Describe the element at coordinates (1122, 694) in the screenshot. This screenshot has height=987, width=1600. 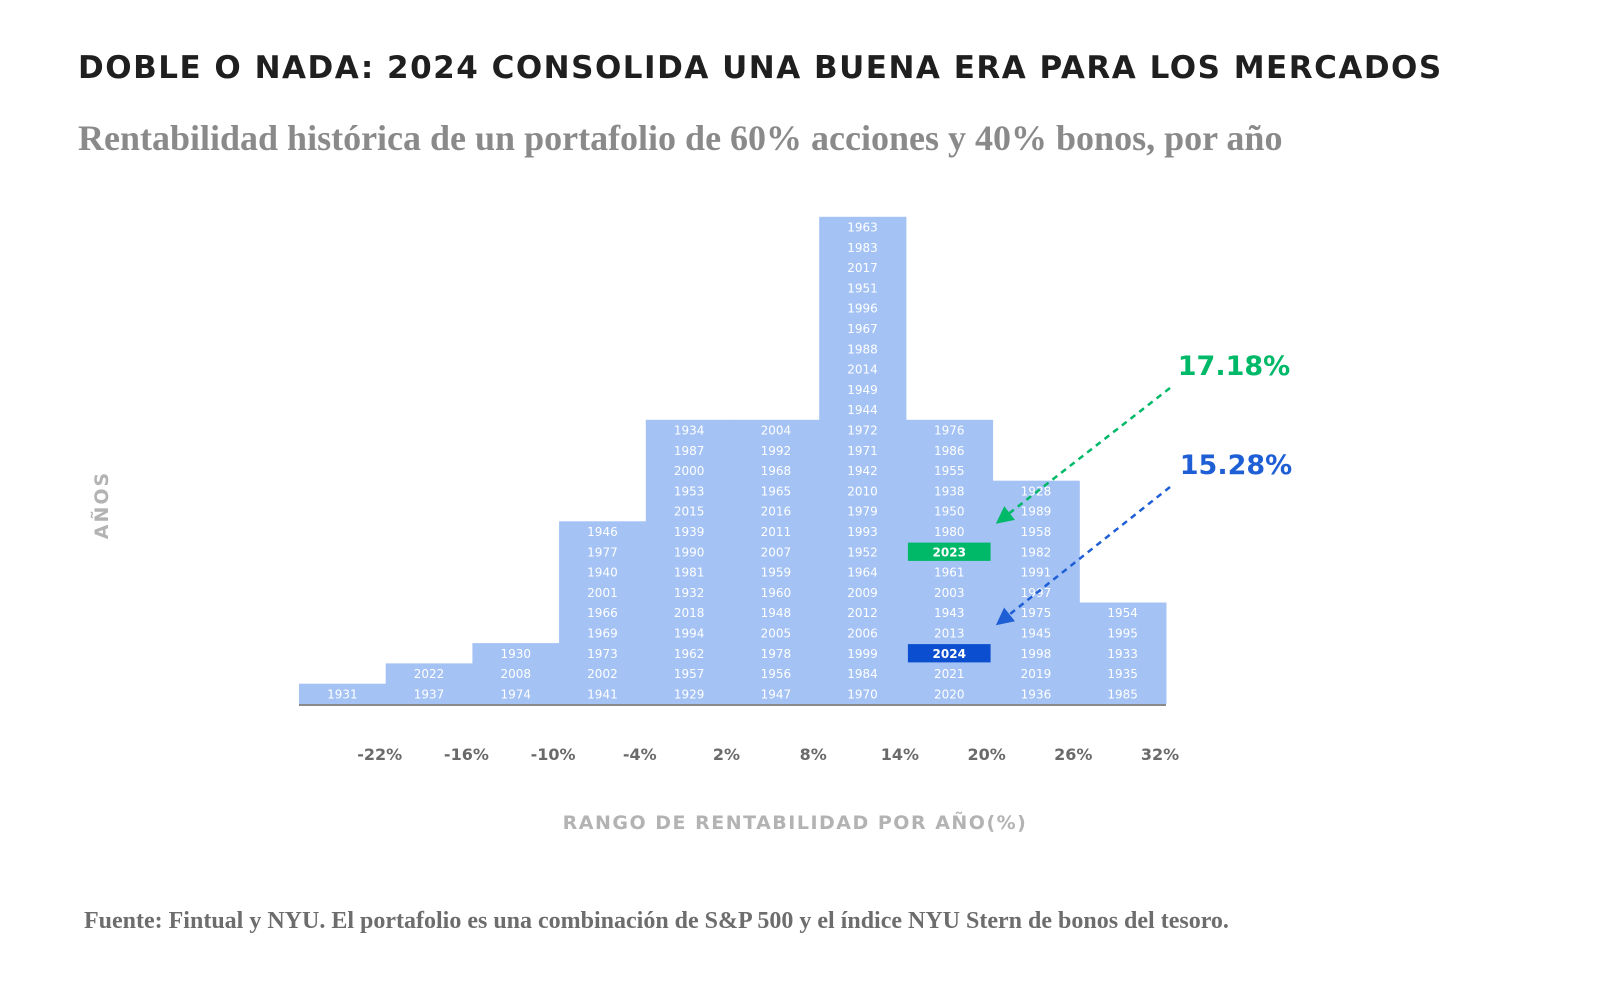
I see `year-label: 1985` at that location.